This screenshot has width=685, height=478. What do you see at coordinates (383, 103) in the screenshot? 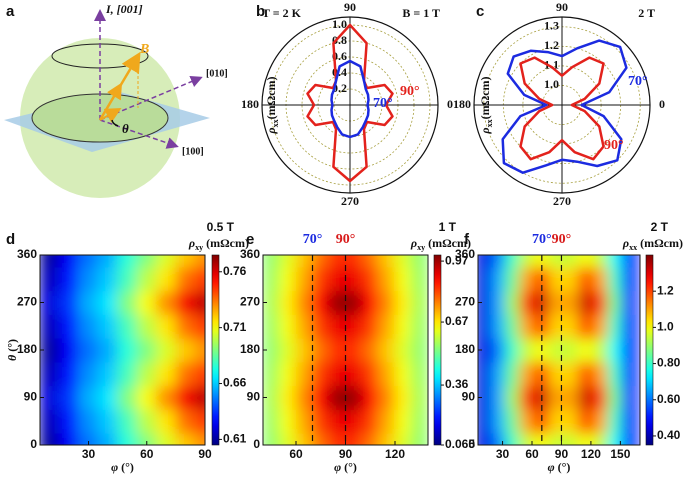
I see `series-label: 70°` at bounding box center [383, 103].